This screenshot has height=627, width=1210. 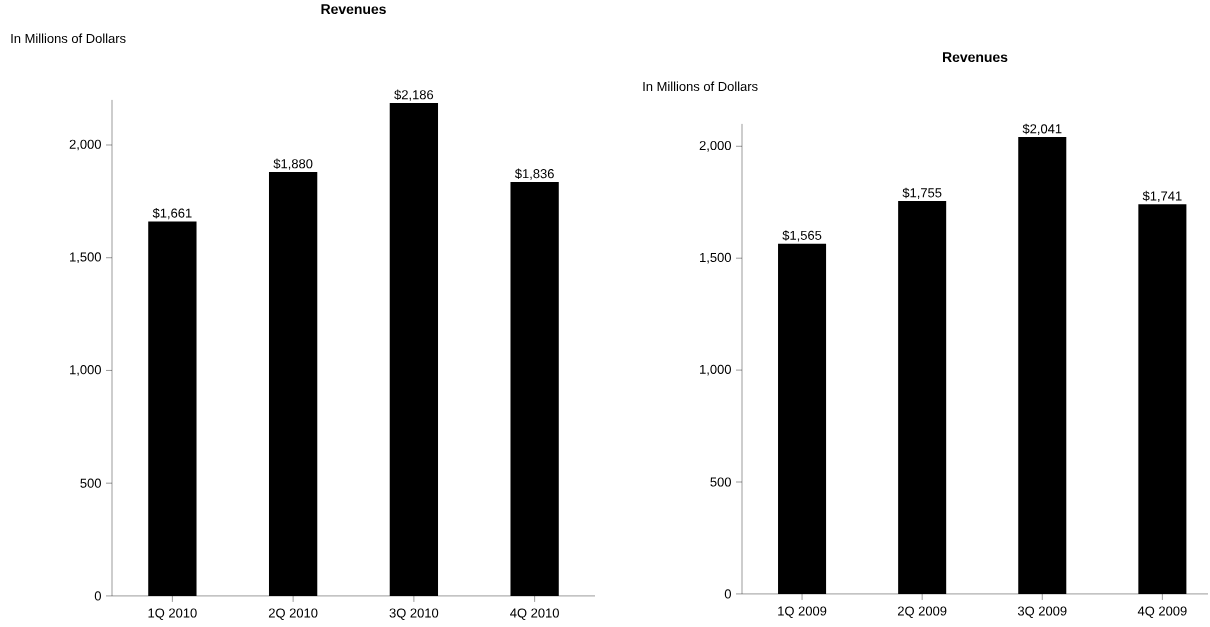 What do you see at coordinates (414, 95) in the screenshot?
I see `data-label: $2,186` at bounding box center [414, 95].